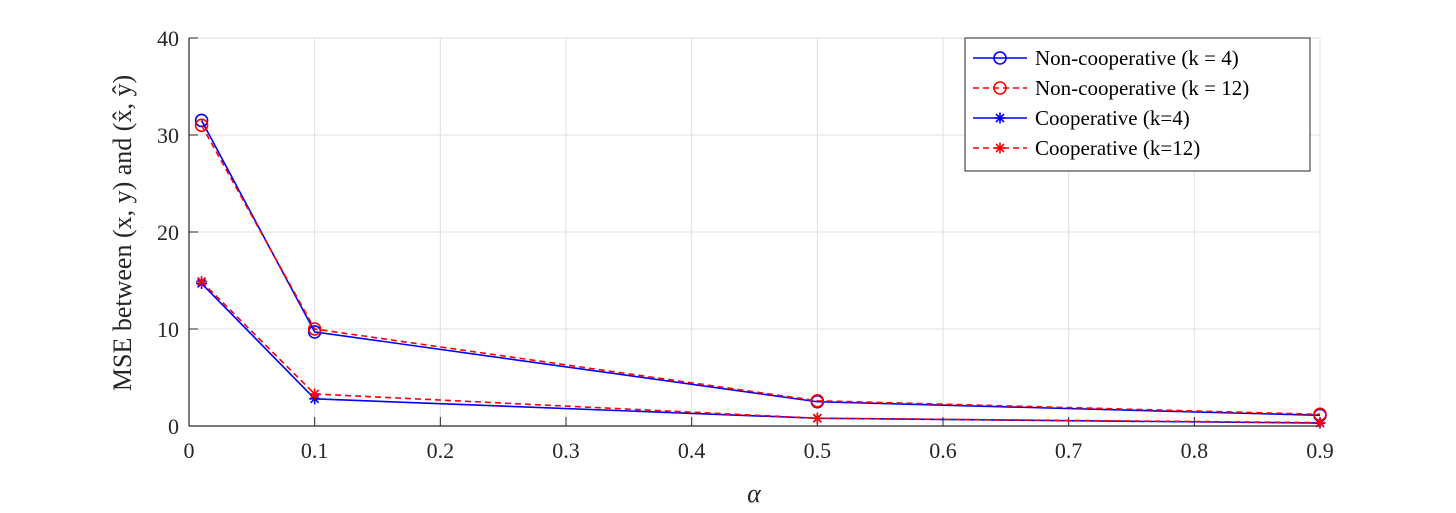  What do you see at coordinates (1195, 450) in the screenshot?
I see `x-tick-label: 0.8` at bounding box center [1195, 450].